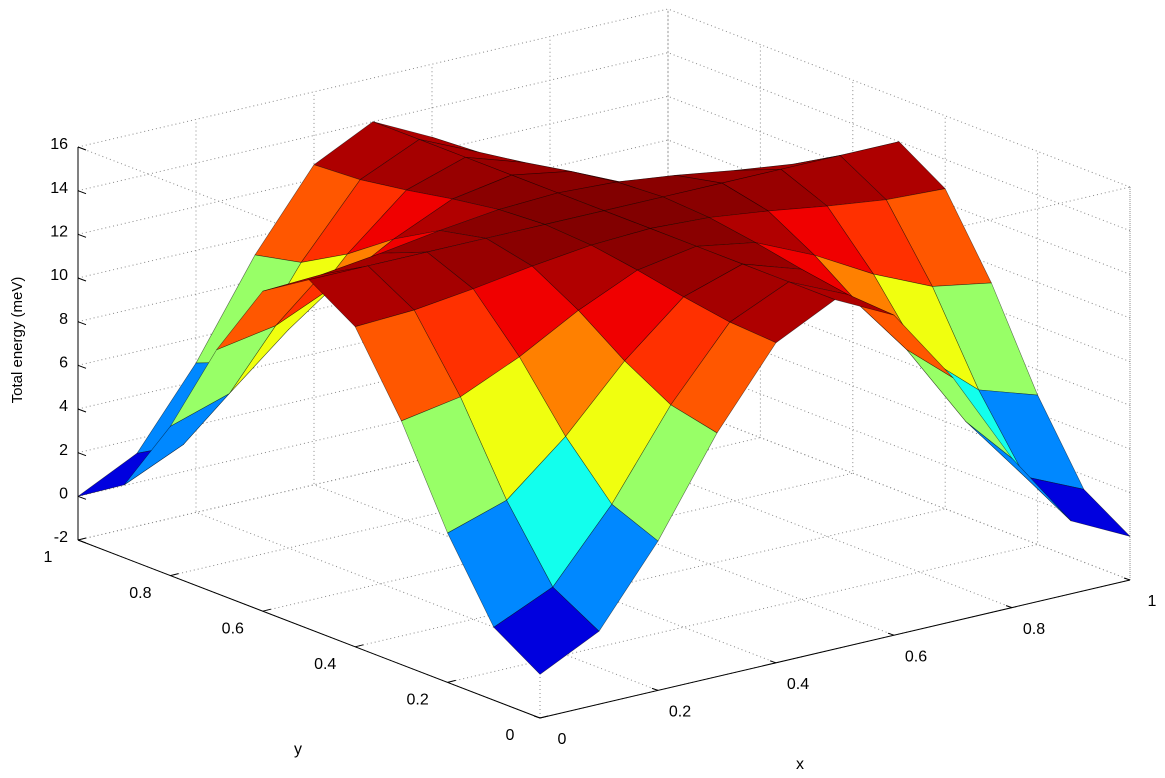  I want to click on y-tick-label: 1, so click(48, 557).